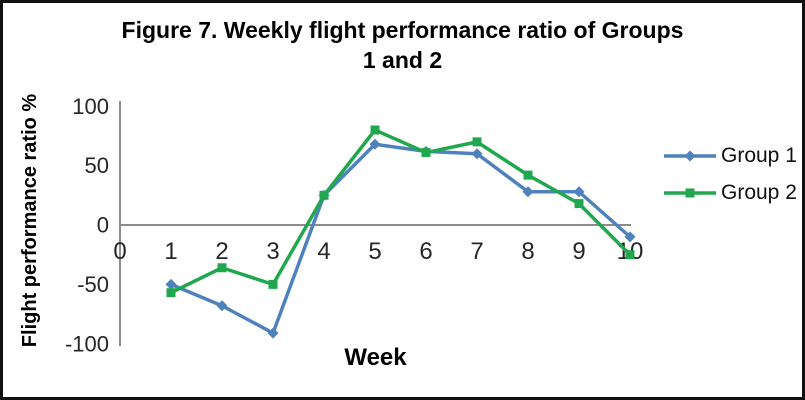 The image size is (805, 400). I want to click on group-1-line-diamond-icon, so click(690, 156).